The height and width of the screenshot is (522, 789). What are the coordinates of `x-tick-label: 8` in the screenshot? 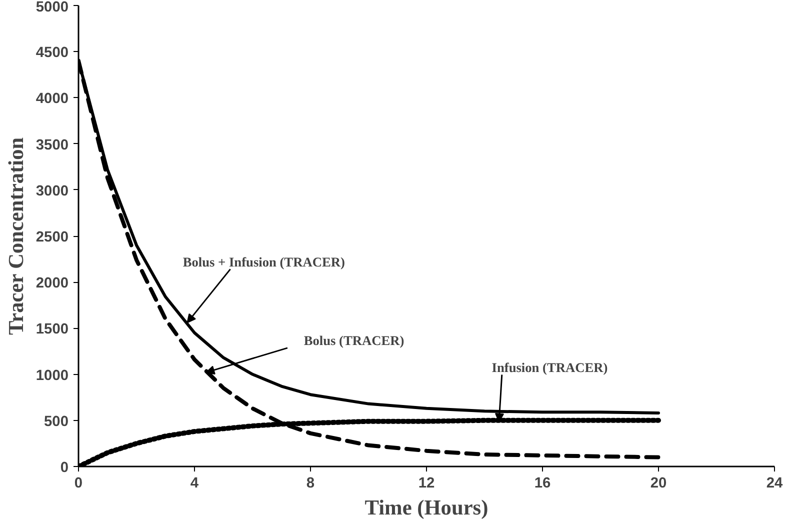 It's located at (310, 484).